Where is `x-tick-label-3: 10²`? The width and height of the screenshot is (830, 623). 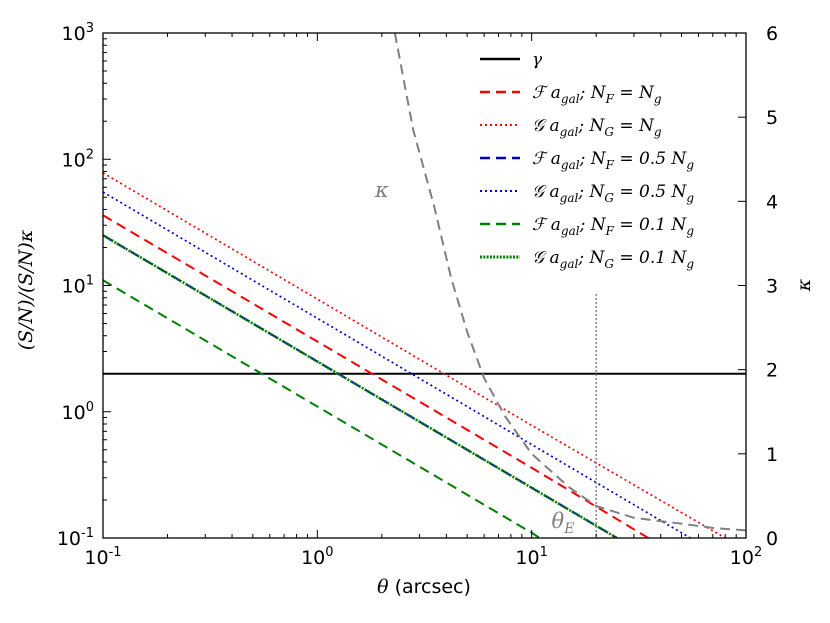 x-tick-label-3: 10² is located at coordinates (746, 557).